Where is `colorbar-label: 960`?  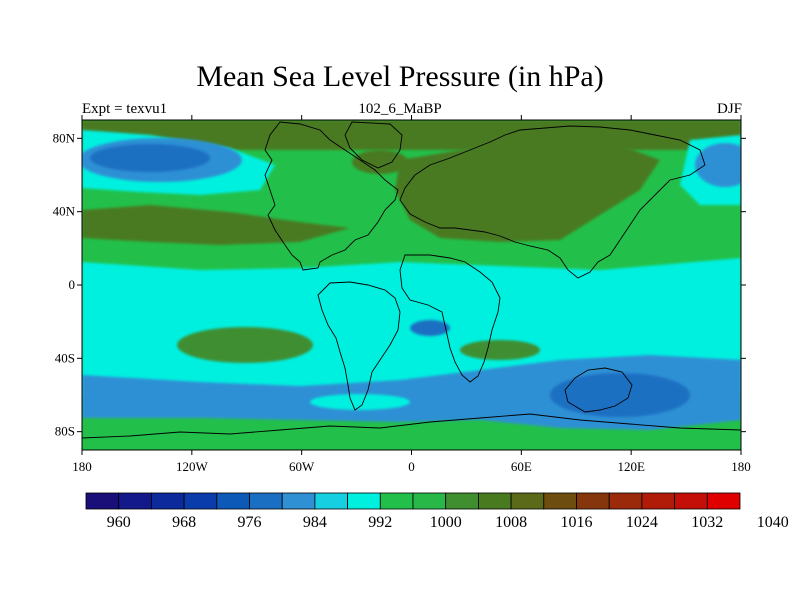
colorbar-label: 960 is located at coordinates (119, 522).